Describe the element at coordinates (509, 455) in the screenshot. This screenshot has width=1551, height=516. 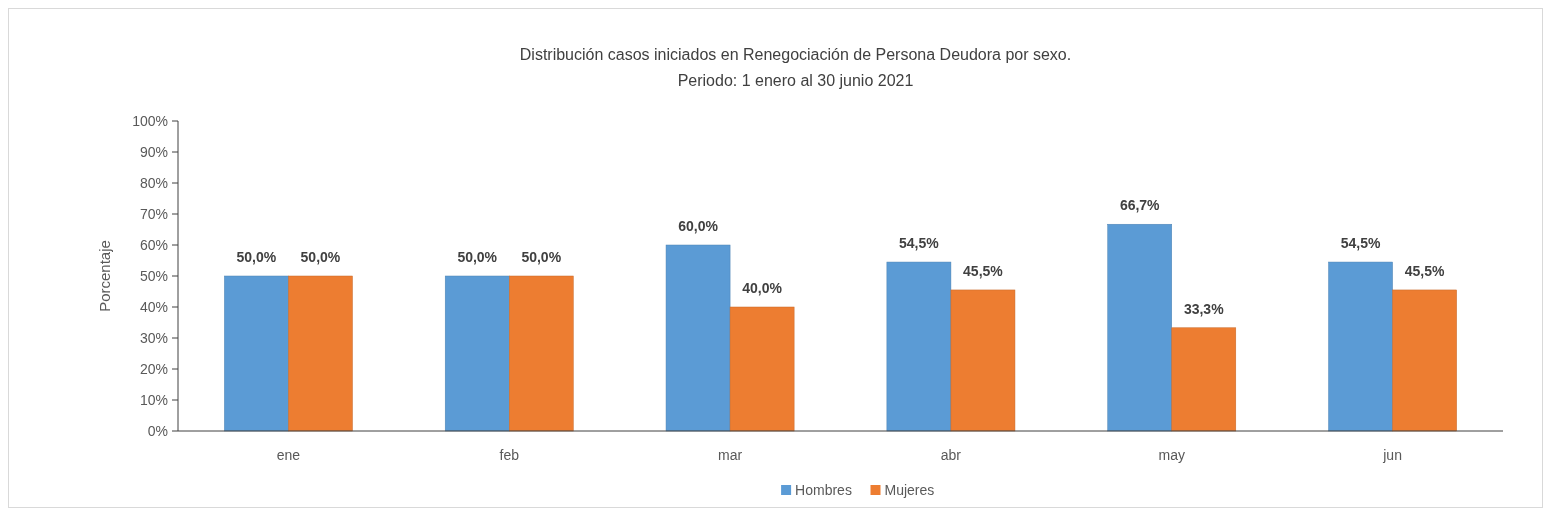
I see `x-tick-label: feb` at that location.